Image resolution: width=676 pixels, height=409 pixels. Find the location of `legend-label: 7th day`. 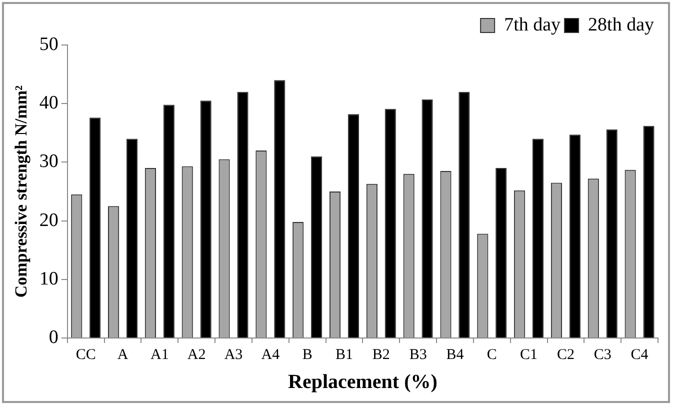

legend-label: 7th day is located at coordinates (533, 25).